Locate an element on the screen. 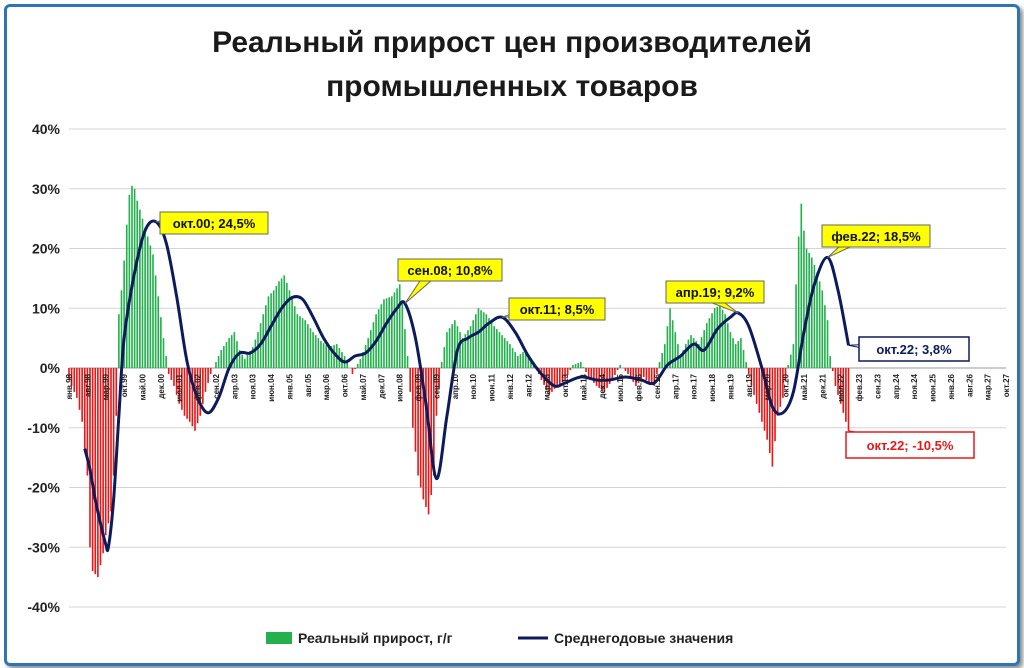 This screenshot has width=1024, height=668. x-tick-label: дек.14 is located at coordinates (602, 385).